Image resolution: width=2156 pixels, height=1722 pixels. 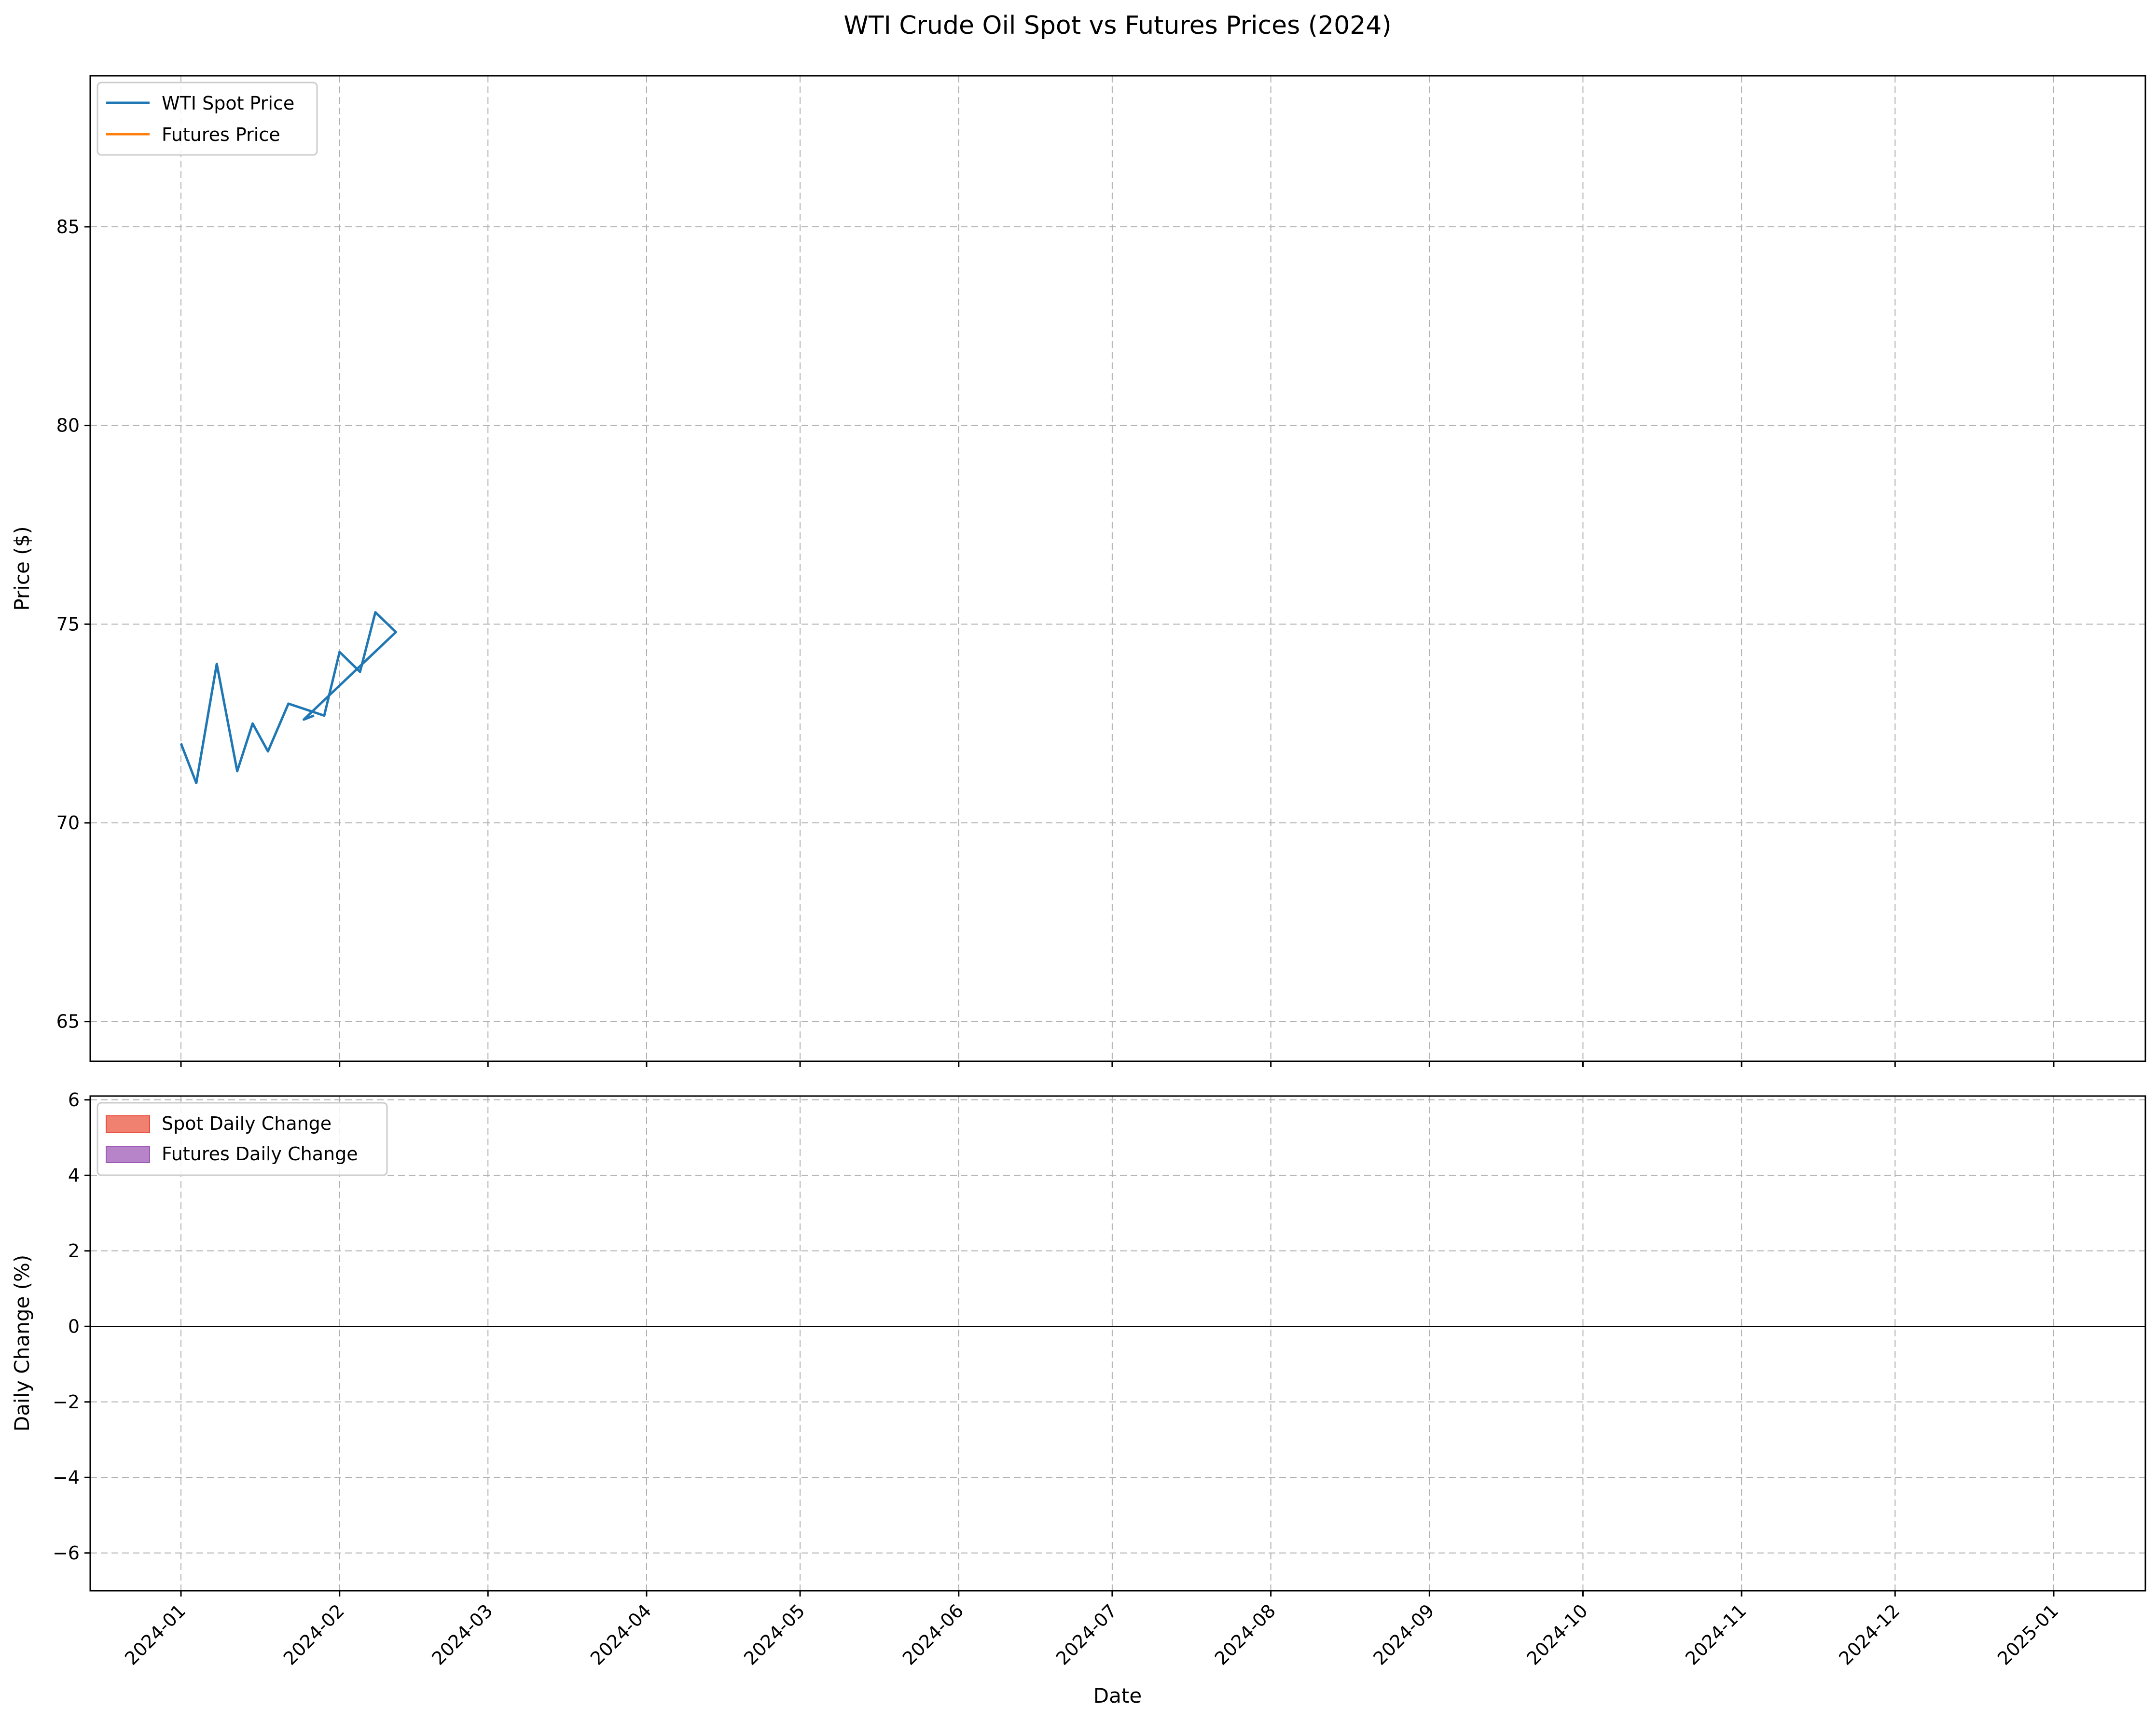 What do you see at coordinates (462, 1634) in the screenshot?
I see `x-tick-label: 2024-03` at bounding box center [462, 1634].